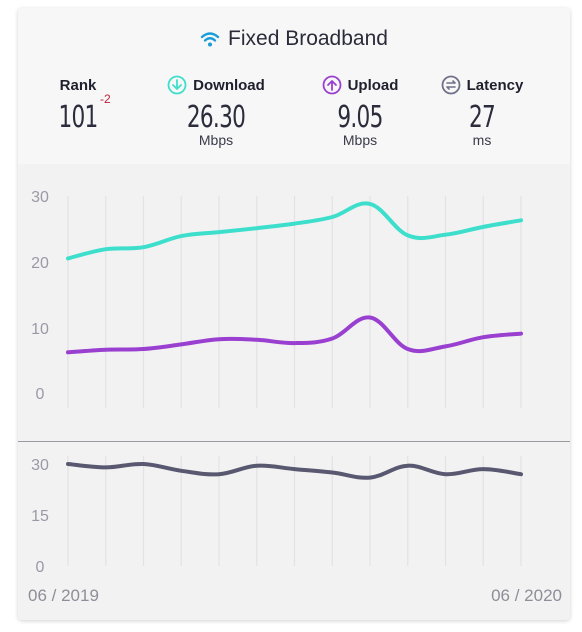  What do you see at coordinates (78, 117) in the screenshot?
I see `rank-value: 101` at bounding box center [78, 117].